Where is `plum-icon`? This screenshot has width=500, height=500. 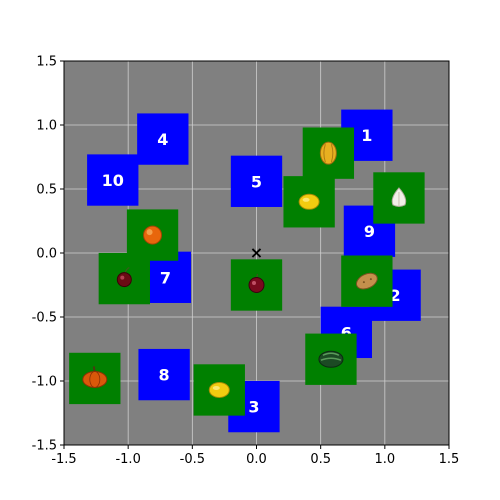 plum-icon is located at coordinates (256, 283).